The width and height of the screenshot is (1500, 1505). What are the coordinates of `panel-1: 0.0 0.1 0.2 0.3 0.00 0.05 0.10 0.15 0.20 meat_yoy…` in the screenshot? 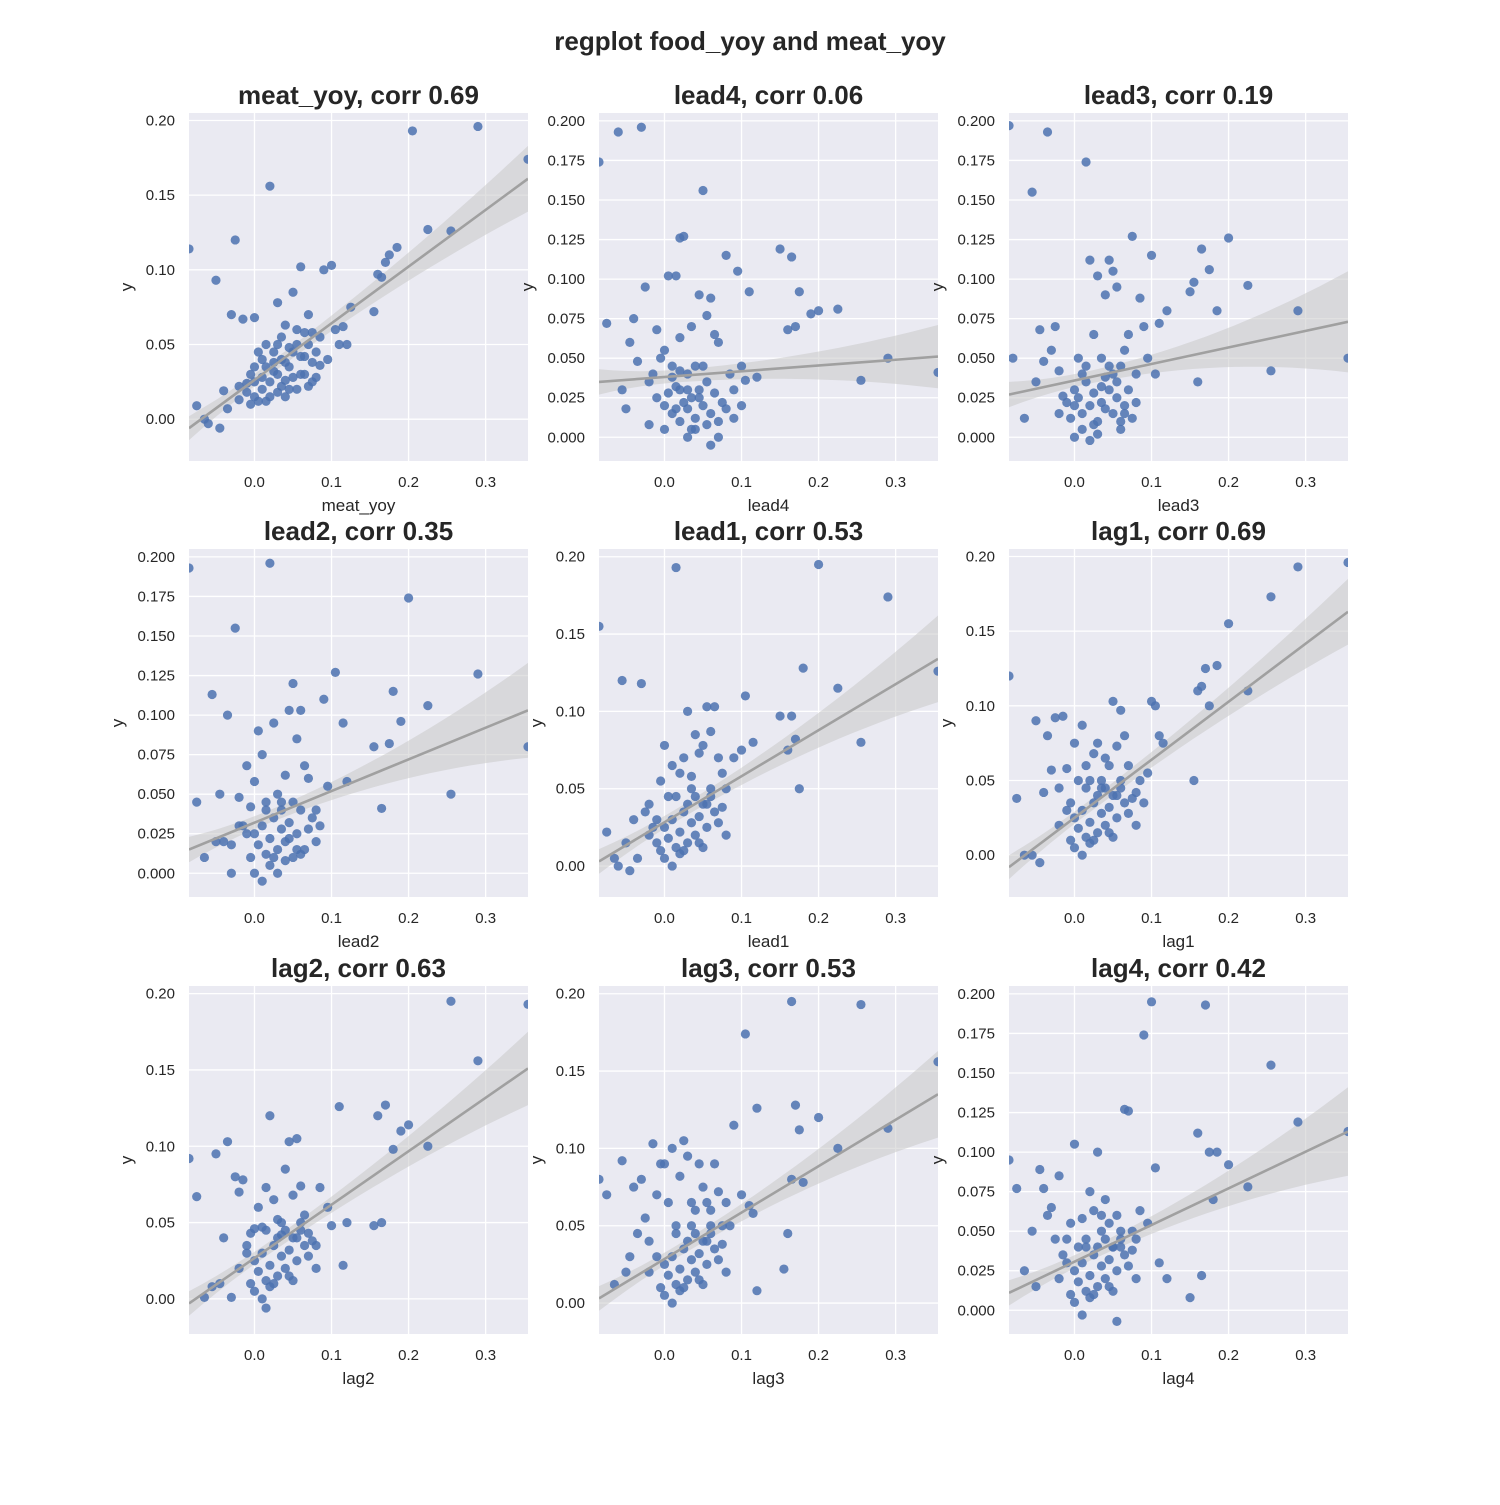 It's located at (322, 297).